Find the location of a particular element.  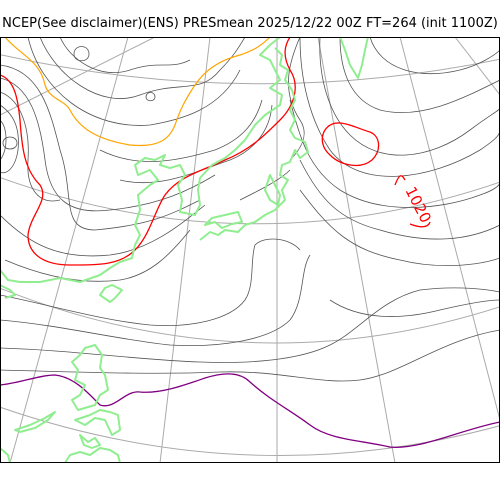

contour-orange is located at coordinates (137, 92).